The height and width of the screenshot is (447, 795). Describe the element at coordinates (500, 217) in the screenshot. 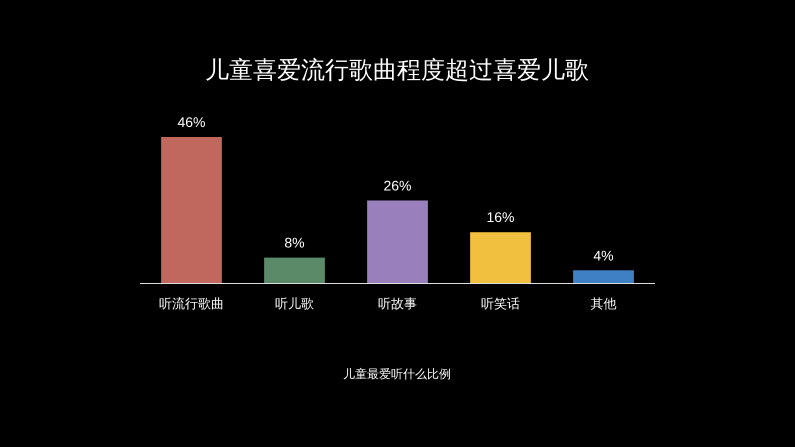

I see `data-label: 16%` at that location.